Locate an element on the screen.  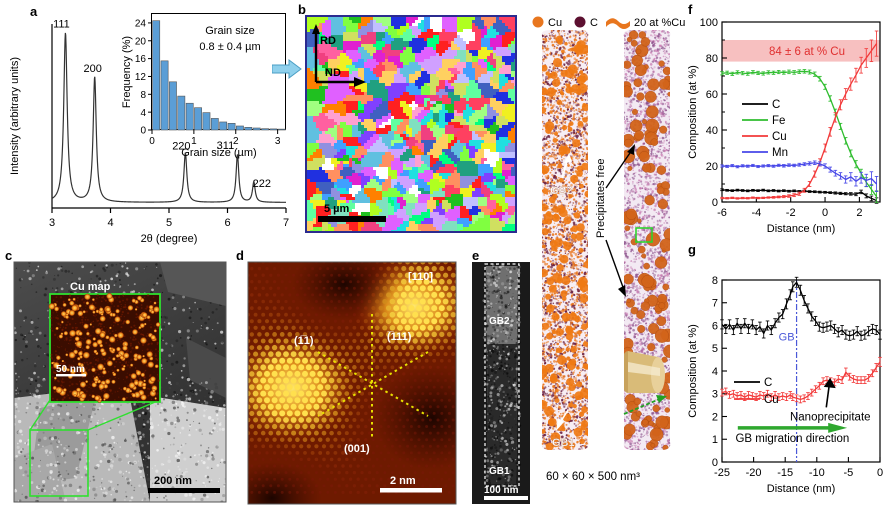
scalebar-e-label: 100 nm is located at coordinates (501, 490).